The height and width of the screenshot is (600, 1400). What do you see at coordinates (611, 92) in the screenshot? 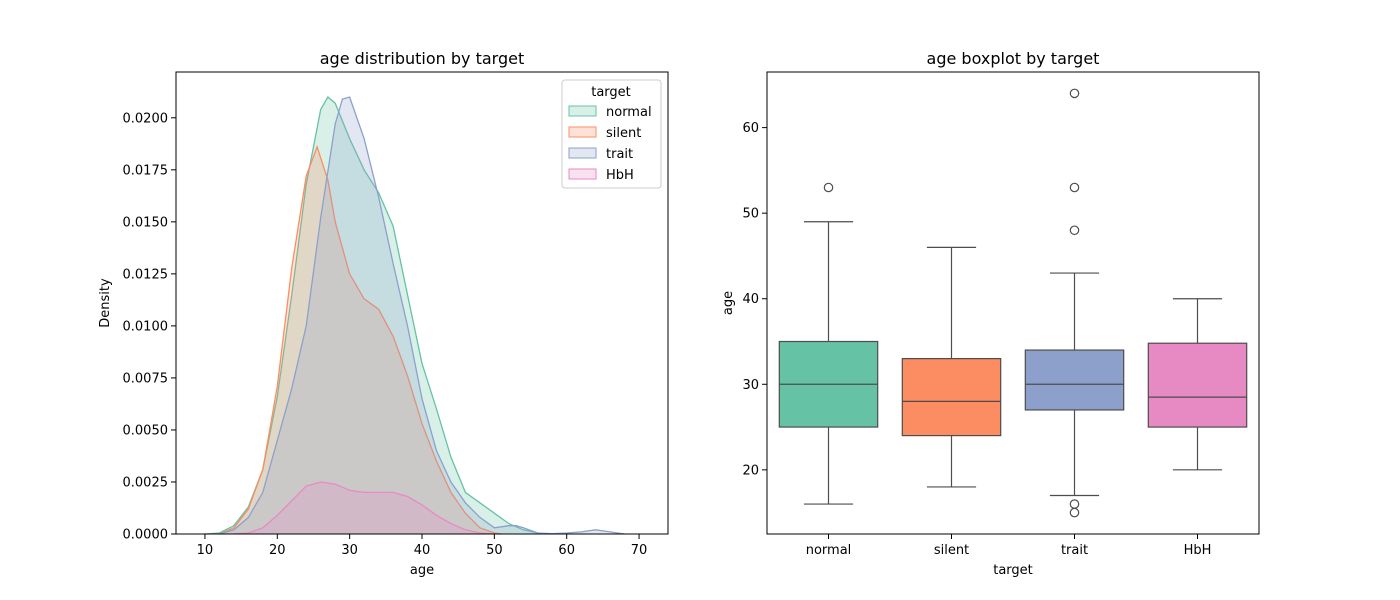
I see `legend-title: target` at bounding box center [611, 92].